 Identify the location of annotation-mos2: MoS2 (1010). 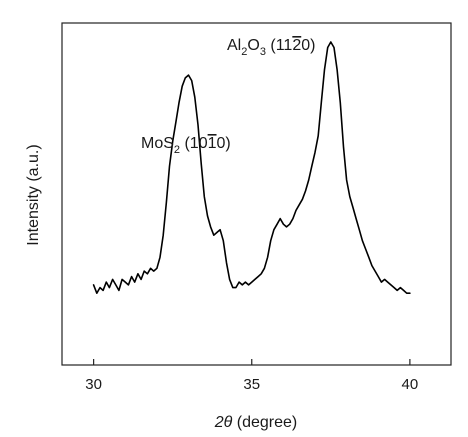
(186, 145).